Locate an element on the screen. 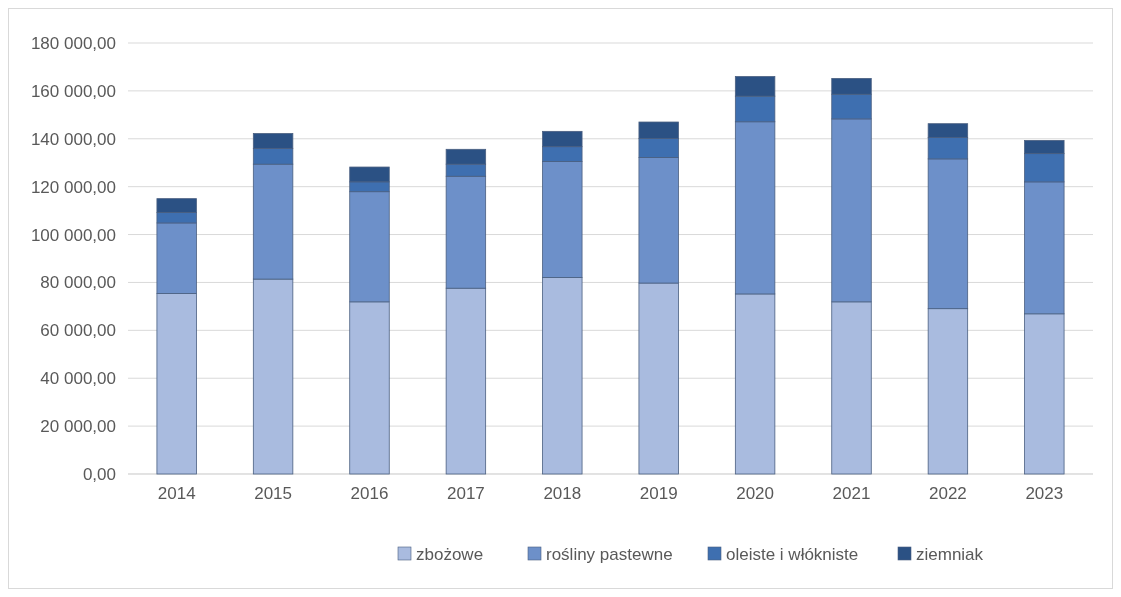 The height and width of the screenshot is (597, 1121). x-tick-label: 2020 is located at coordinates (755, 493).